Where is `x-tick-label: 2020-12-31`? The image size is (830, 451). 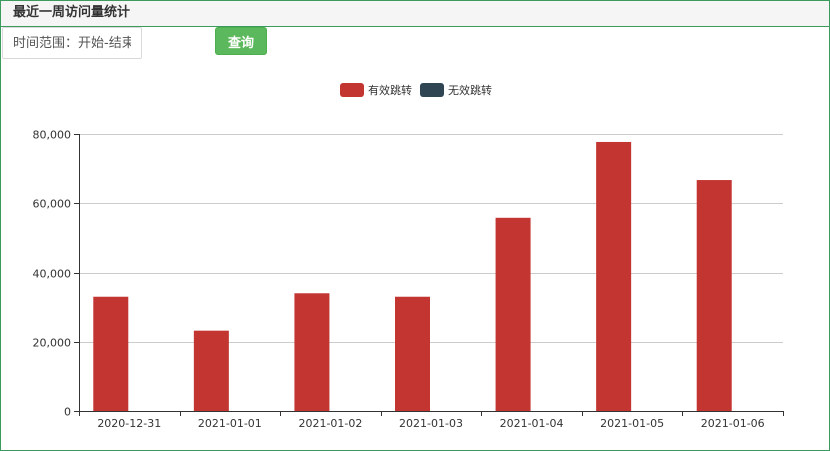 x-tick-label: 2020-12-31 is located at coordinates (129, 423).